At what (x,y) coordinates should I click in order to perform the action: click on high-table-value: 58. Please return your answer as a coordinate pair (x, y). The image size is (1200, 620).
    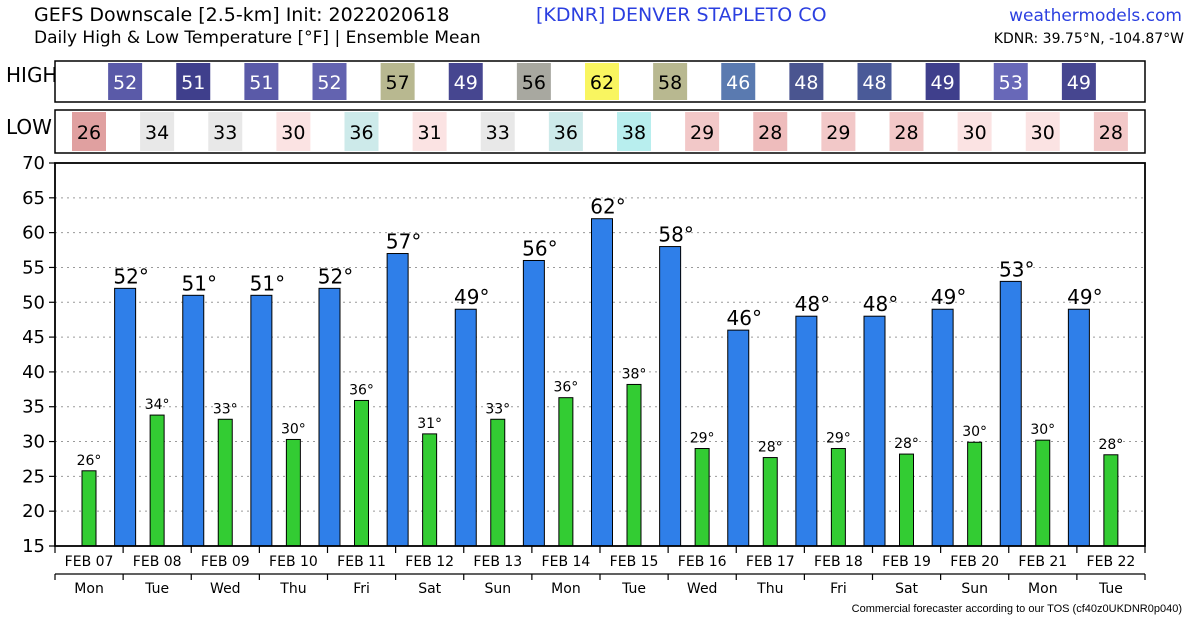
    Looking at the image, I should click on (670, 83).